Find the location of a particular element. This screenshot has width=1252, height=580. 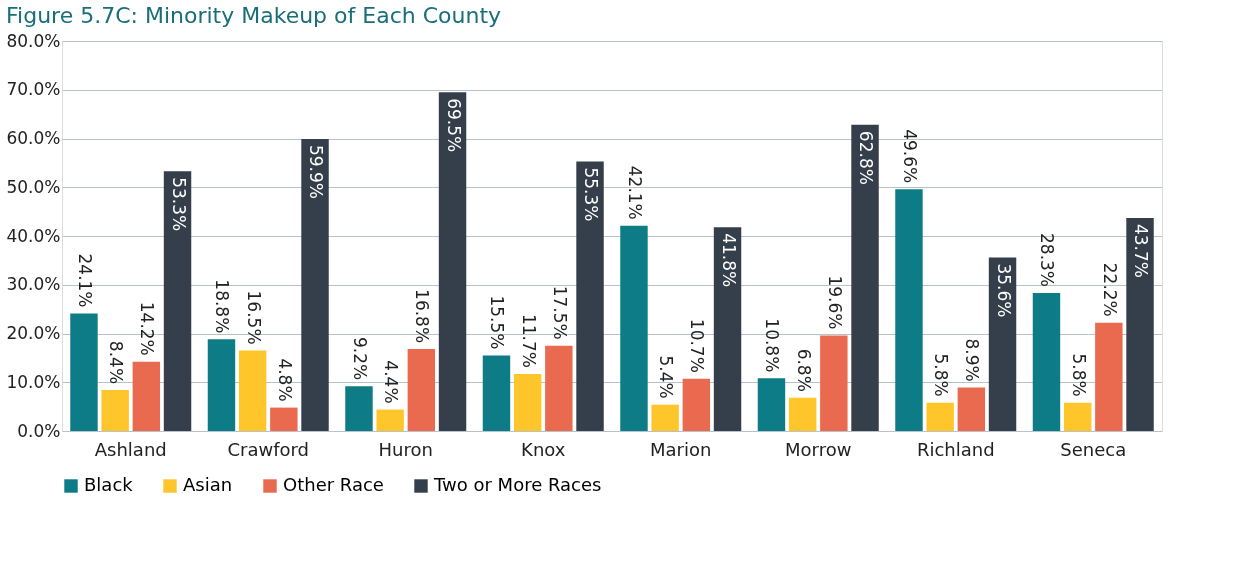

data-label: 19.6% is located at coordinates (834, 302).